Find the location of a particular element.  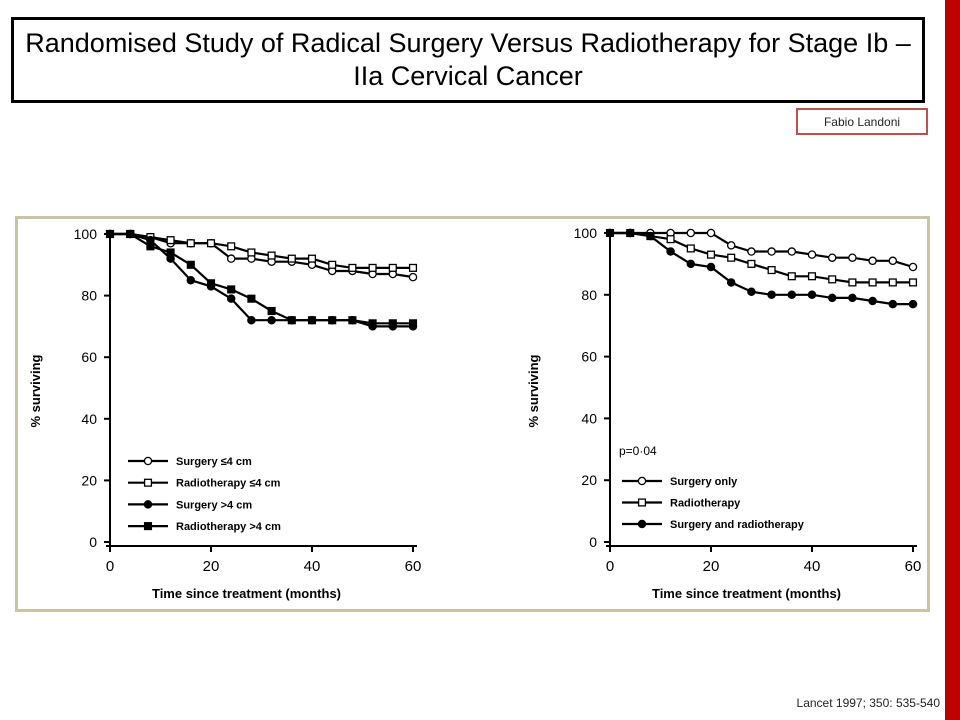

y-tick-label: 0 is located at coordinates (93, 542).